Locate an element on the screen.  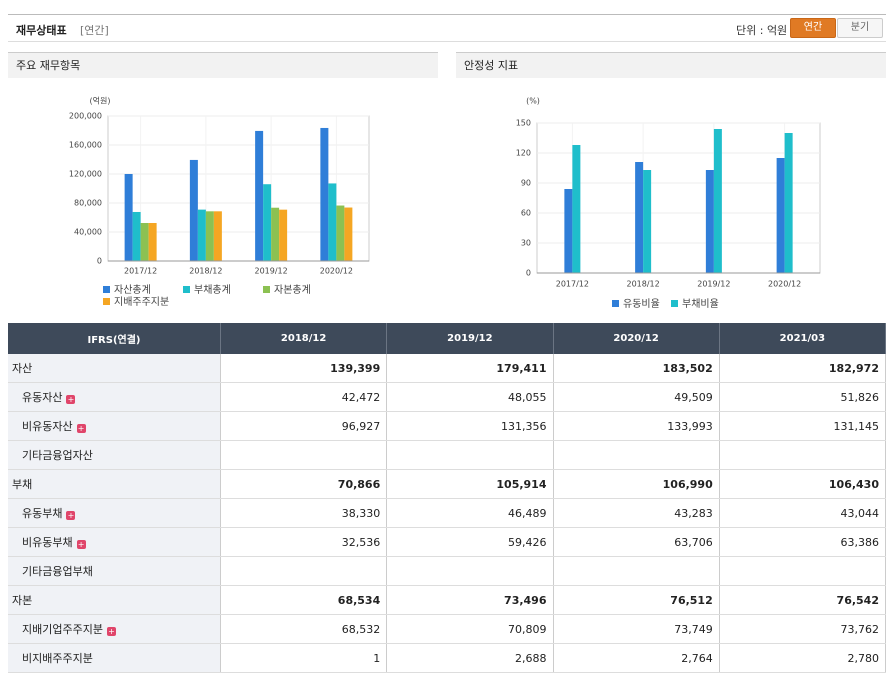
row-label: 비지배주주지분 is located at coordinates (114, 658).